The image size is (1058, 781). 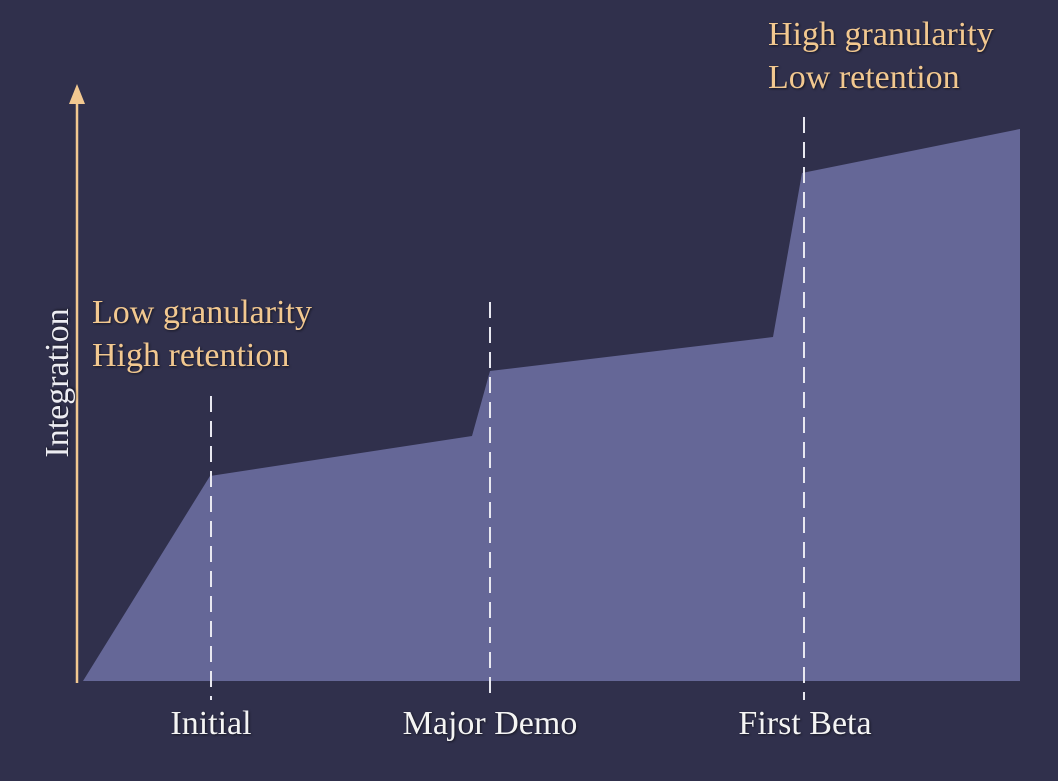 What do you see at coordinates (202, 312) in the screenshot?
I see `annotation-line: Low granularity` at bounding box center [202, 312].